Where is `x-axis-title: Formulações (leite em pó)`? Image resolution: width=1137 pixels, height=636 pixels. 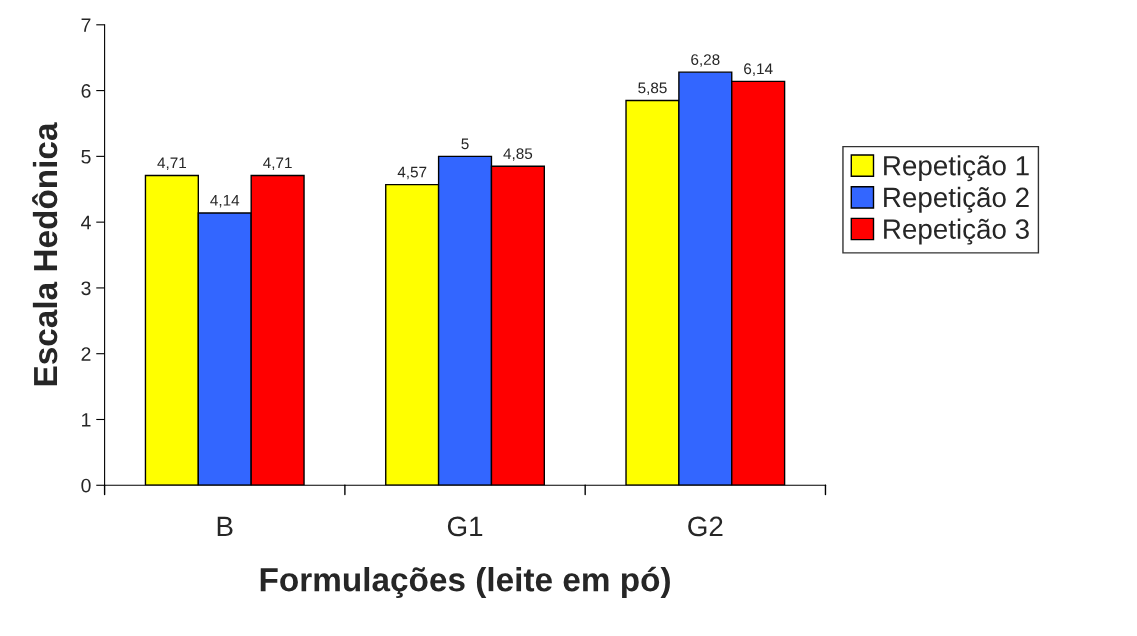 x-axis-title: Formulações (leite em pó) is located at coordinates (465, 582).